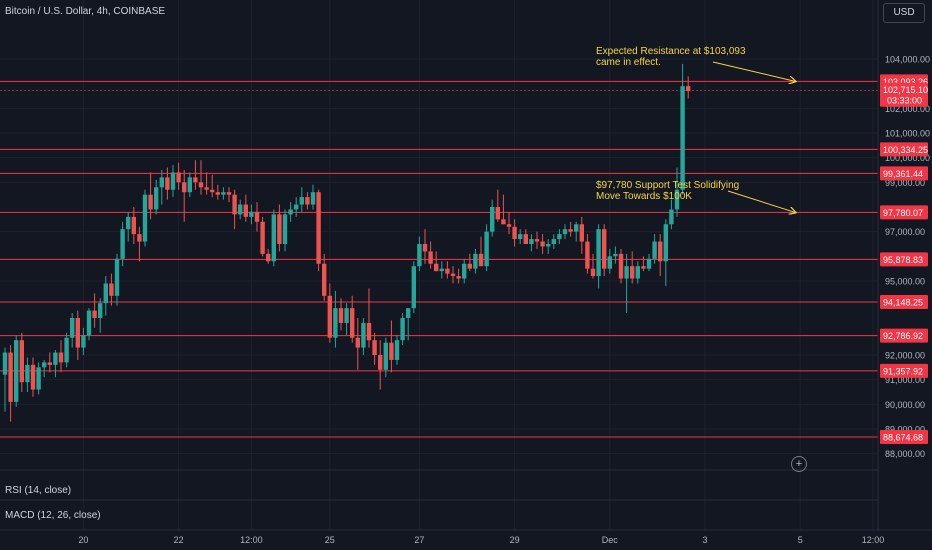  Describe the element at coordinates (85, 11) in the screenshot. I see `symbol-title: Bitcoin / U.S. Dollar, 4h, COINBASE` at that location.